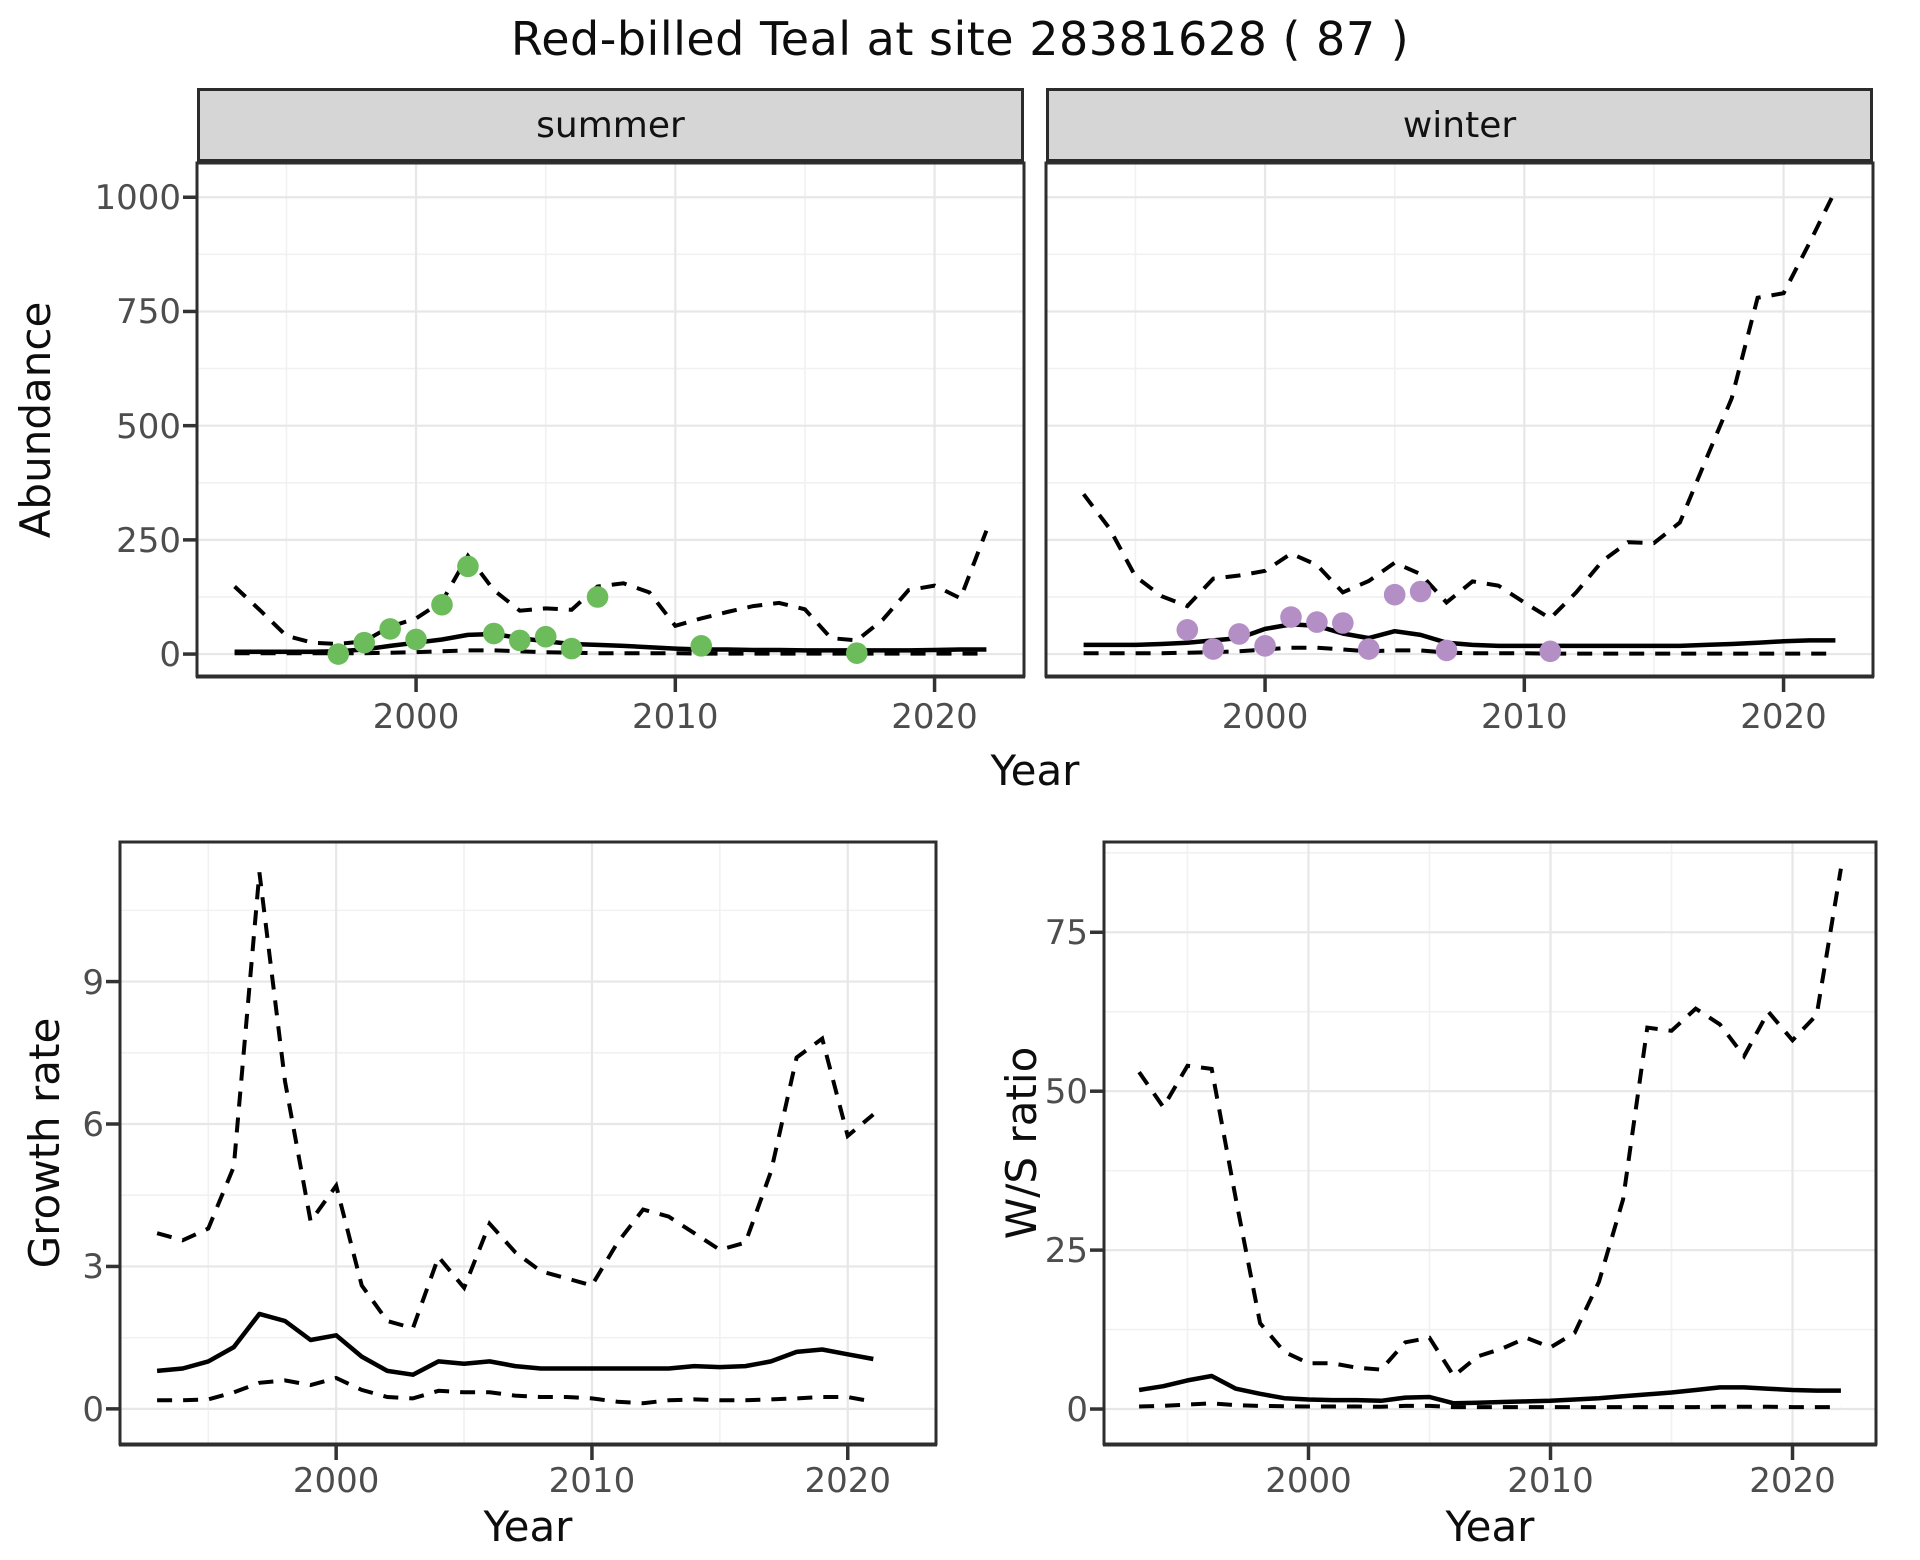  Describe the element at coordinates (137, 198) in the screenshot. I see `y-tick-label: 1000` at that location.